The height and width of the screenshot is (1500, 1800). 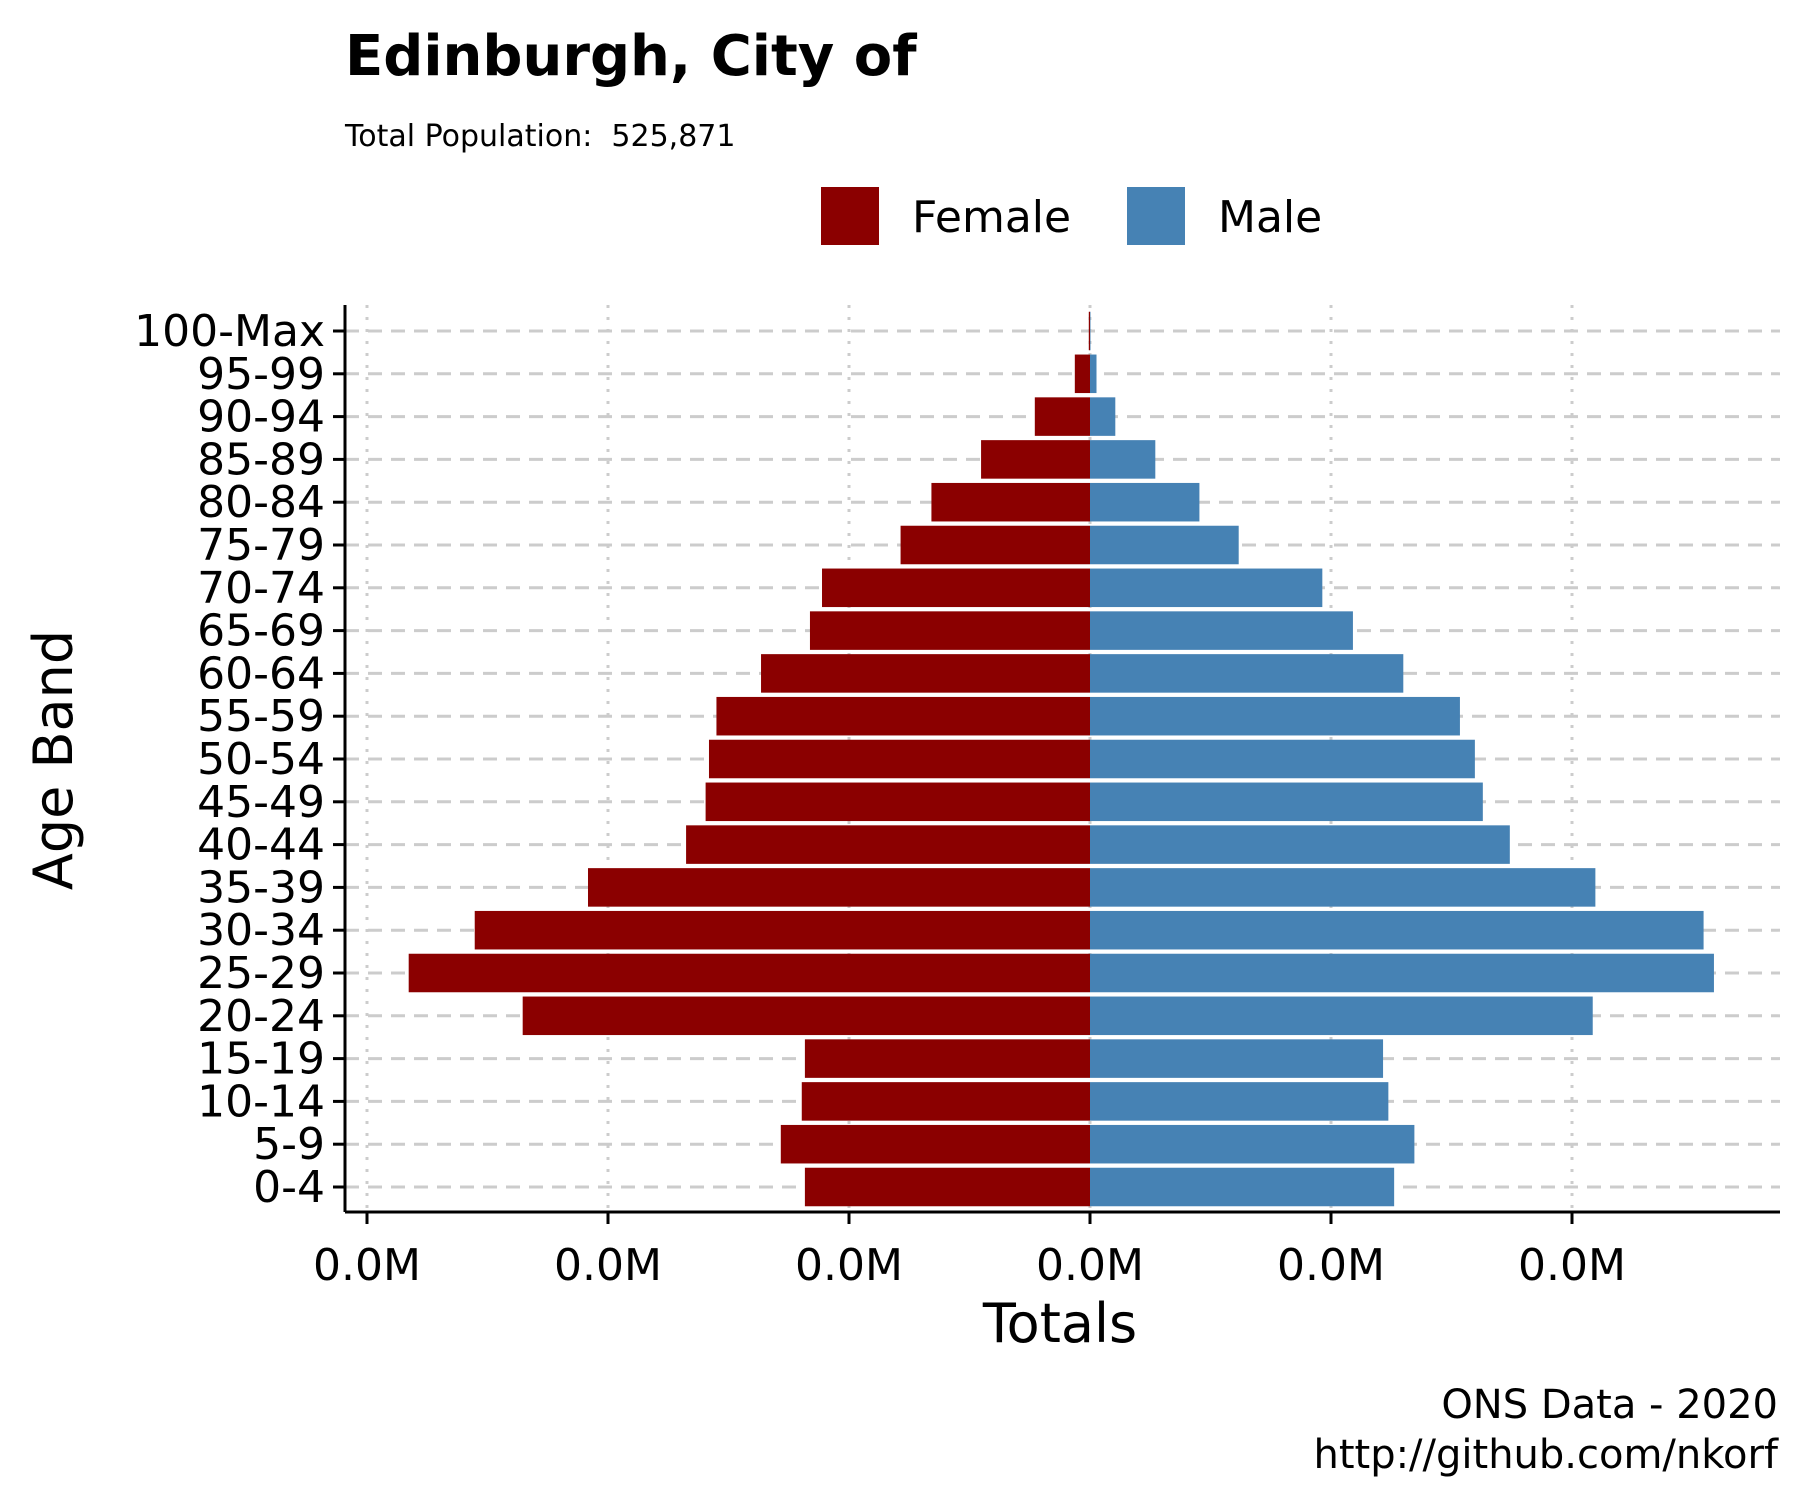 I want to click on y-tick-label: 85-89, so click(x=261, y=459).